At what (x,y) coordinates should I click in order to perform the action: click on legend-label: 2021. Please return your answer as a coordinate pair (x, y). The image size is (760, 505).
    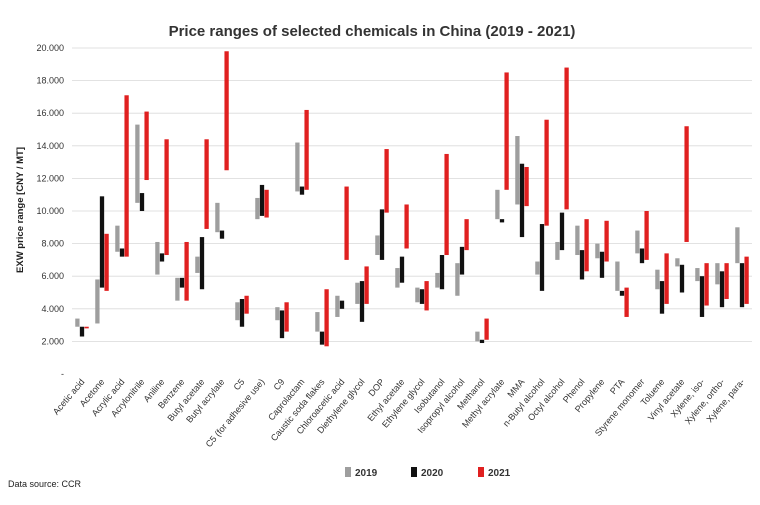
    Looking at the image, I should click on (499, 473).